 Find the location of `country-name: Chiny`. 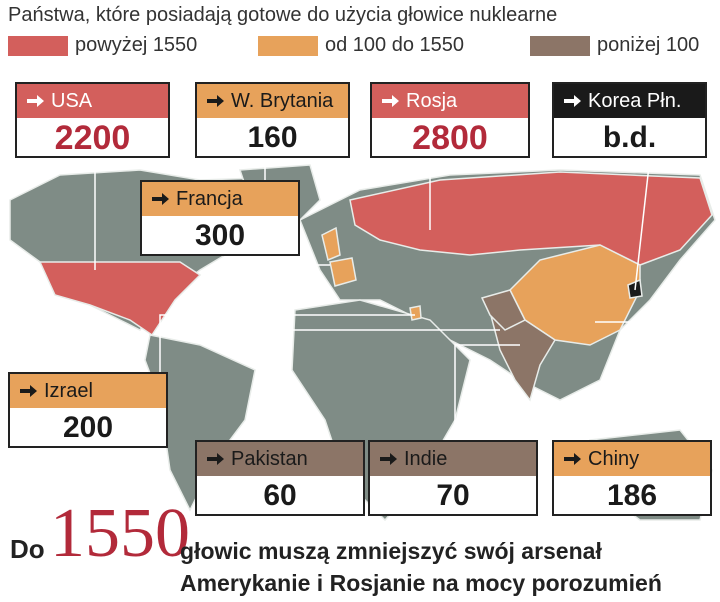

country-name: Chiny is located at coordinates (614, 459).